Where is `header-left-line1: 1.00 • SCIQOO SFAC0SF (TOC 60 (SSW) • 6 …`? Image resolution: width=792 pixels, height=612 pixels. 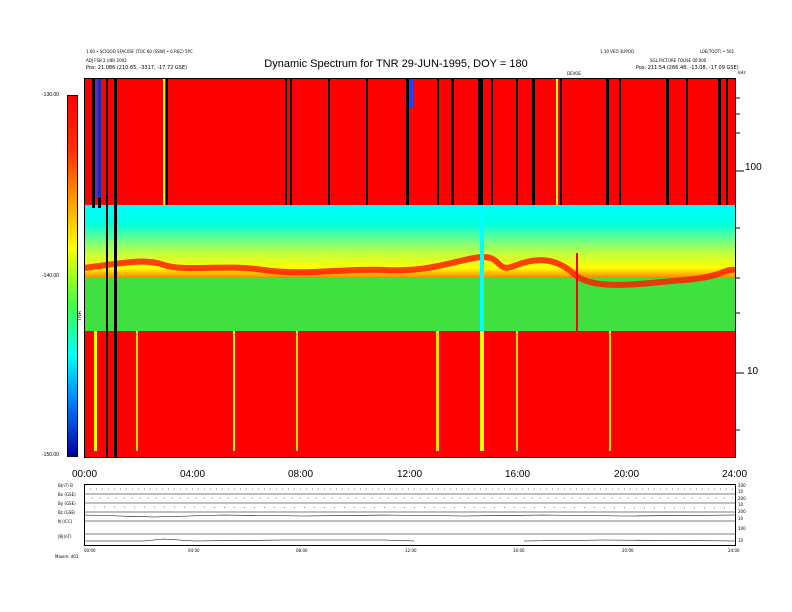 header-left-line1: 1.00 • SCIQOO SFAC0SF (TOC 60 (SSW) • 6 … is located at coordinates (139, 51).